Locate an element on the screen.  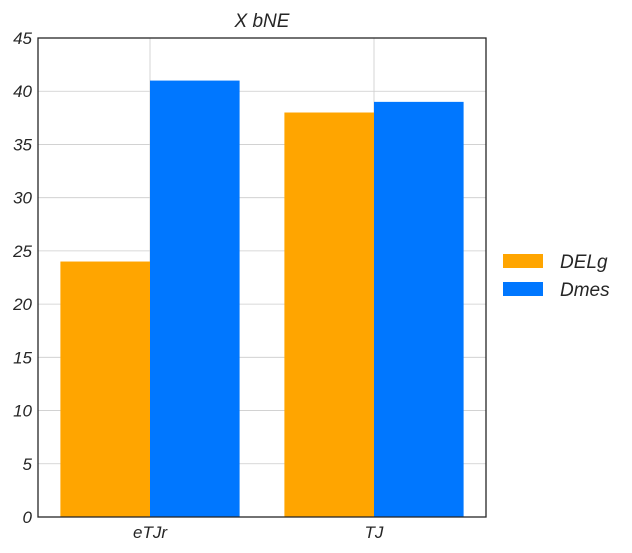
chart-title: X bNE is located at coordinates (262, 21).